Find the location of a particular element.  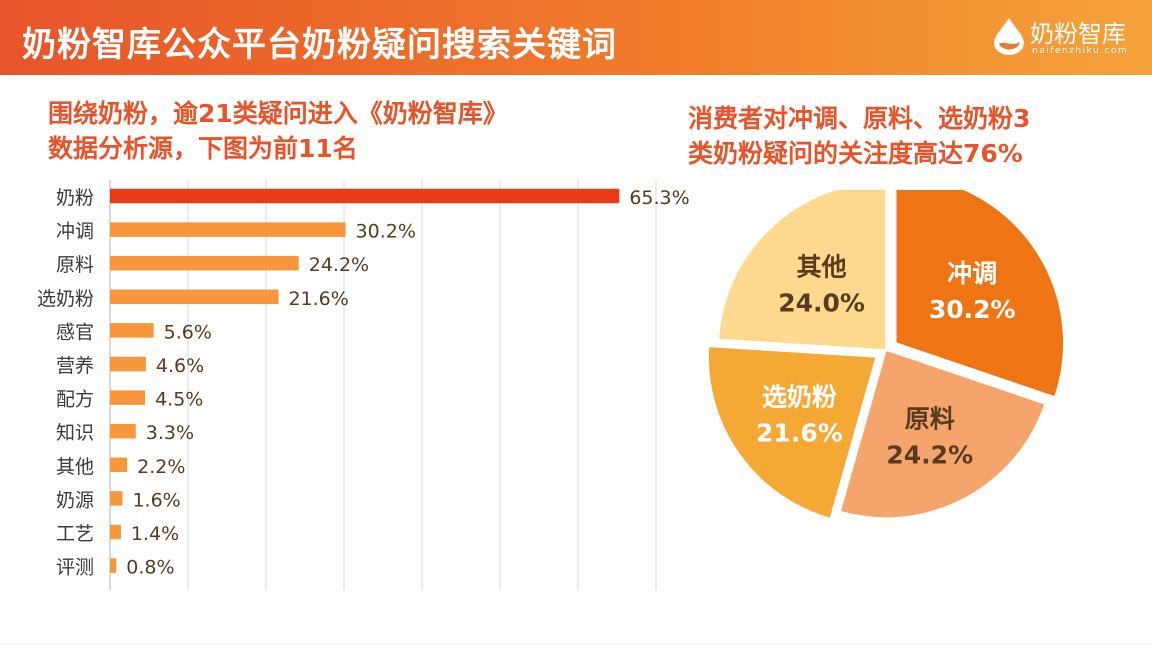

category-label: 工艺 is located at coordinates (75, 534).